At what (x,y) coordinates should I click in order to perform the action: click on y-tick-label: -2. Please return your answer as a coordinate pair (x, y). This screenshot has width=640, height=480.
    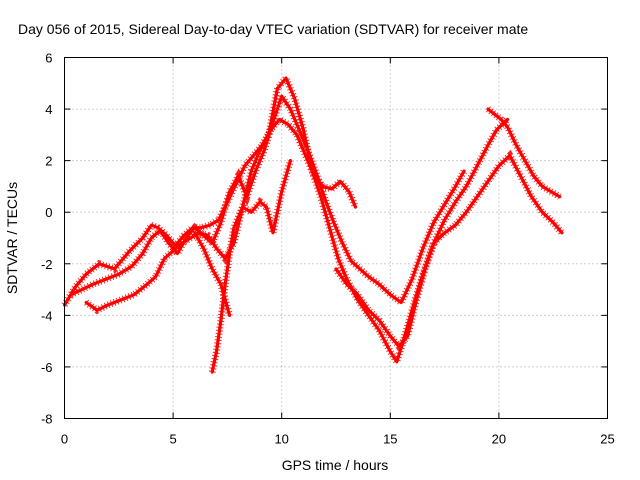
    Looking at the image, I should click on (47, 264).